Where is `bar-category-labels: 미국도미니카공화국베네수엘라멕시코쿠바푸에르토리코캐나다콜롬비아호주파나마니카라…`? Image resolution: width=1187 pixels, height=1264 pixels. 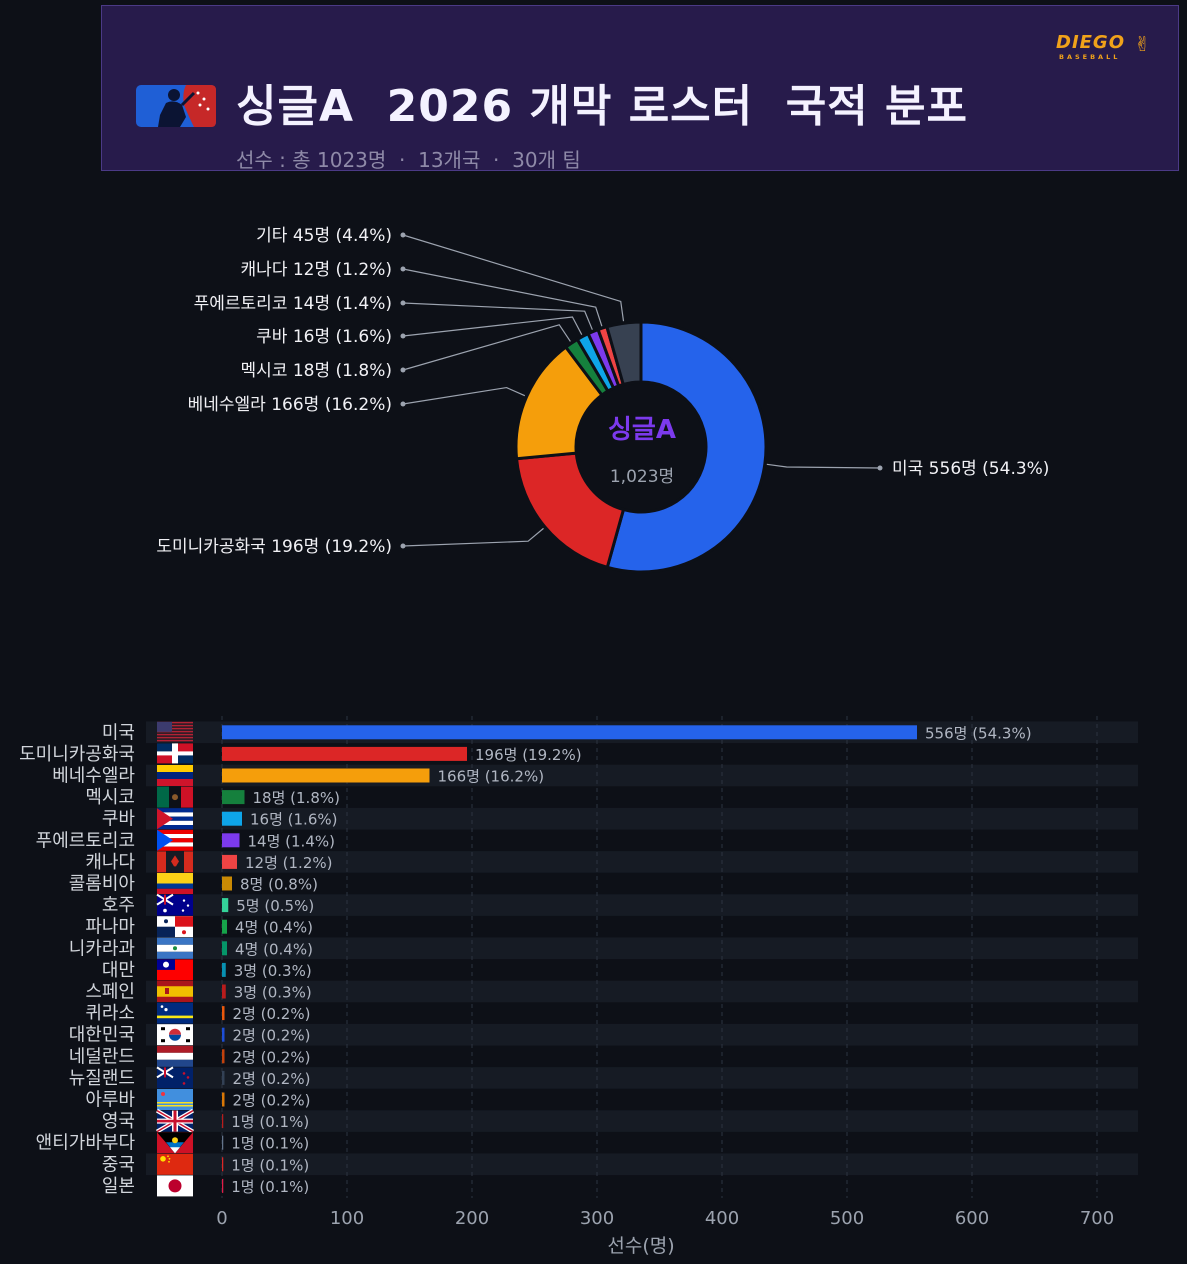
bar-category-labels: 미국도미니카공화국베네수엘라멕시코쿠바푸에르토리코캐나다콜롬비아호주파나마니카라… is located at coordinates (77, 959).